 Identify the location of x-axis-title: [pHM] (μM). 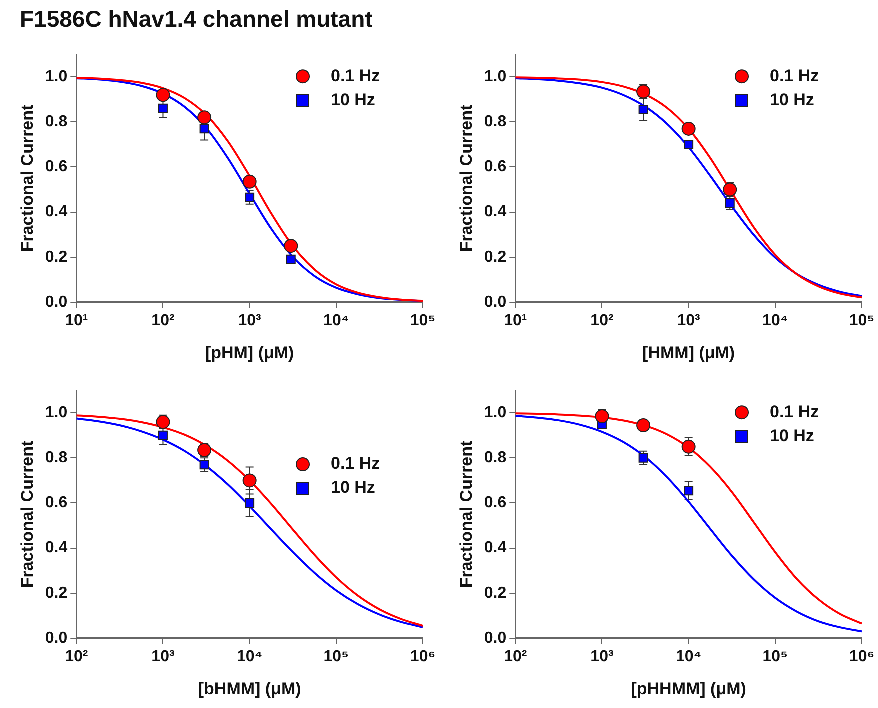
(249, 352).